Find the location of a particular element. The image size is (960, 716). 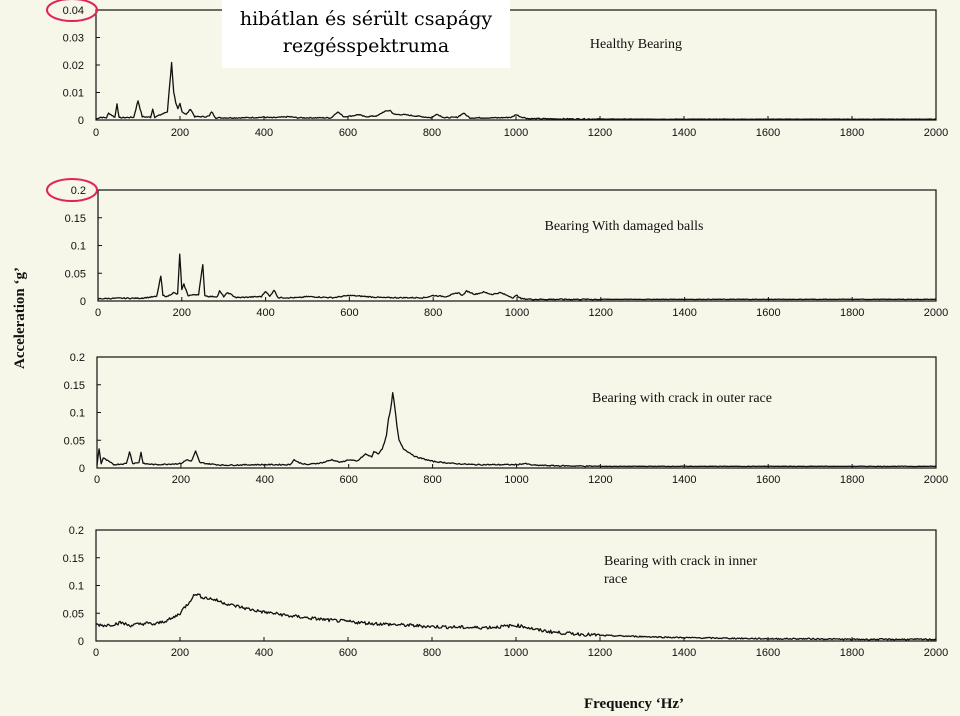

y-tick-label: 0.02 is located at coordinates (73, 66).